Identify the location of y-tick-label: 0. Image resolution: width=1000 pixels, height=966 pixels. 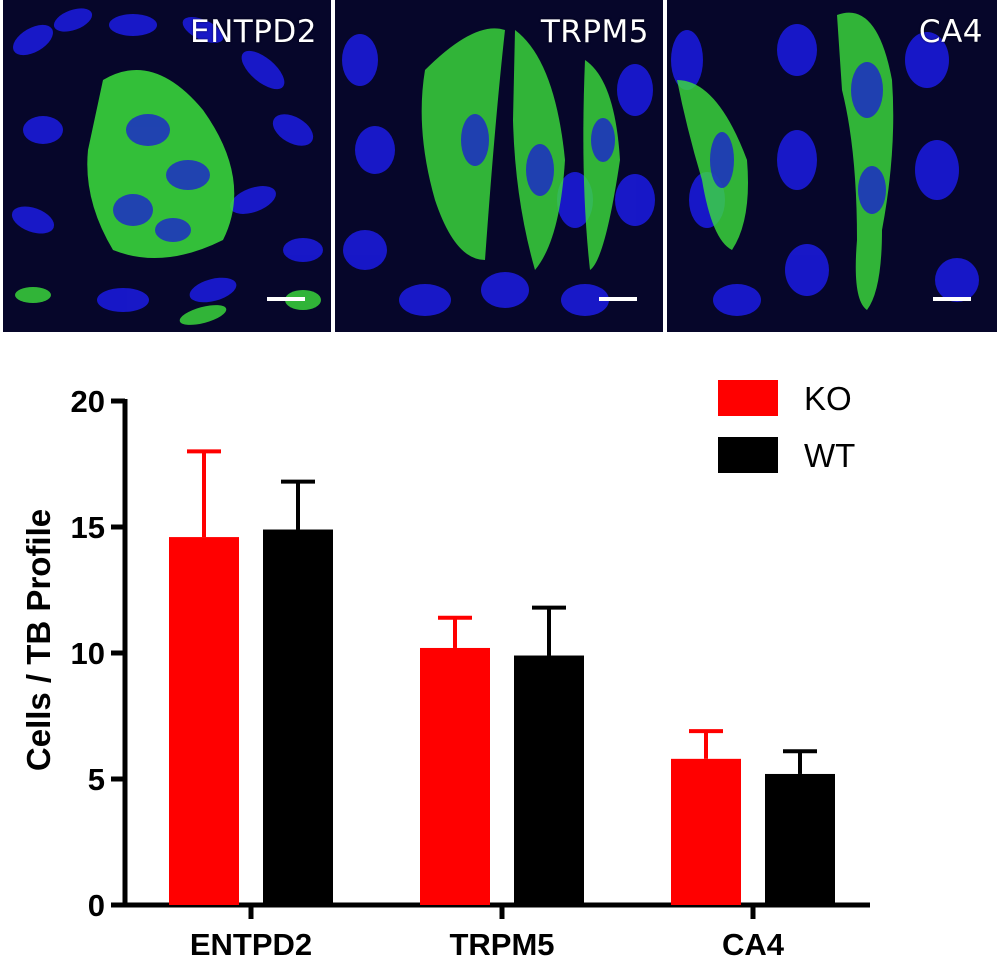
(96, 905).